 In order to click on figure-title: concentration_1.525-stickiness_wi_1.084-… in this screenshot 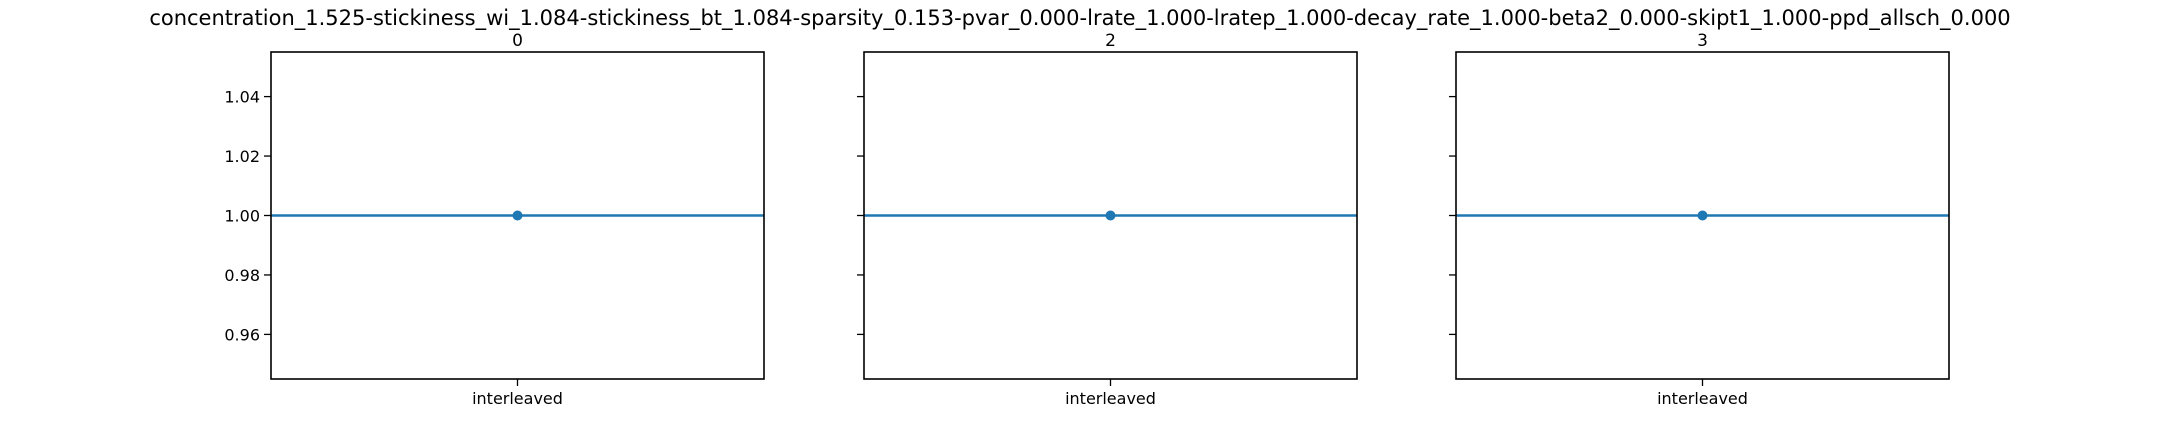, I will do `click(1079, 18)`.